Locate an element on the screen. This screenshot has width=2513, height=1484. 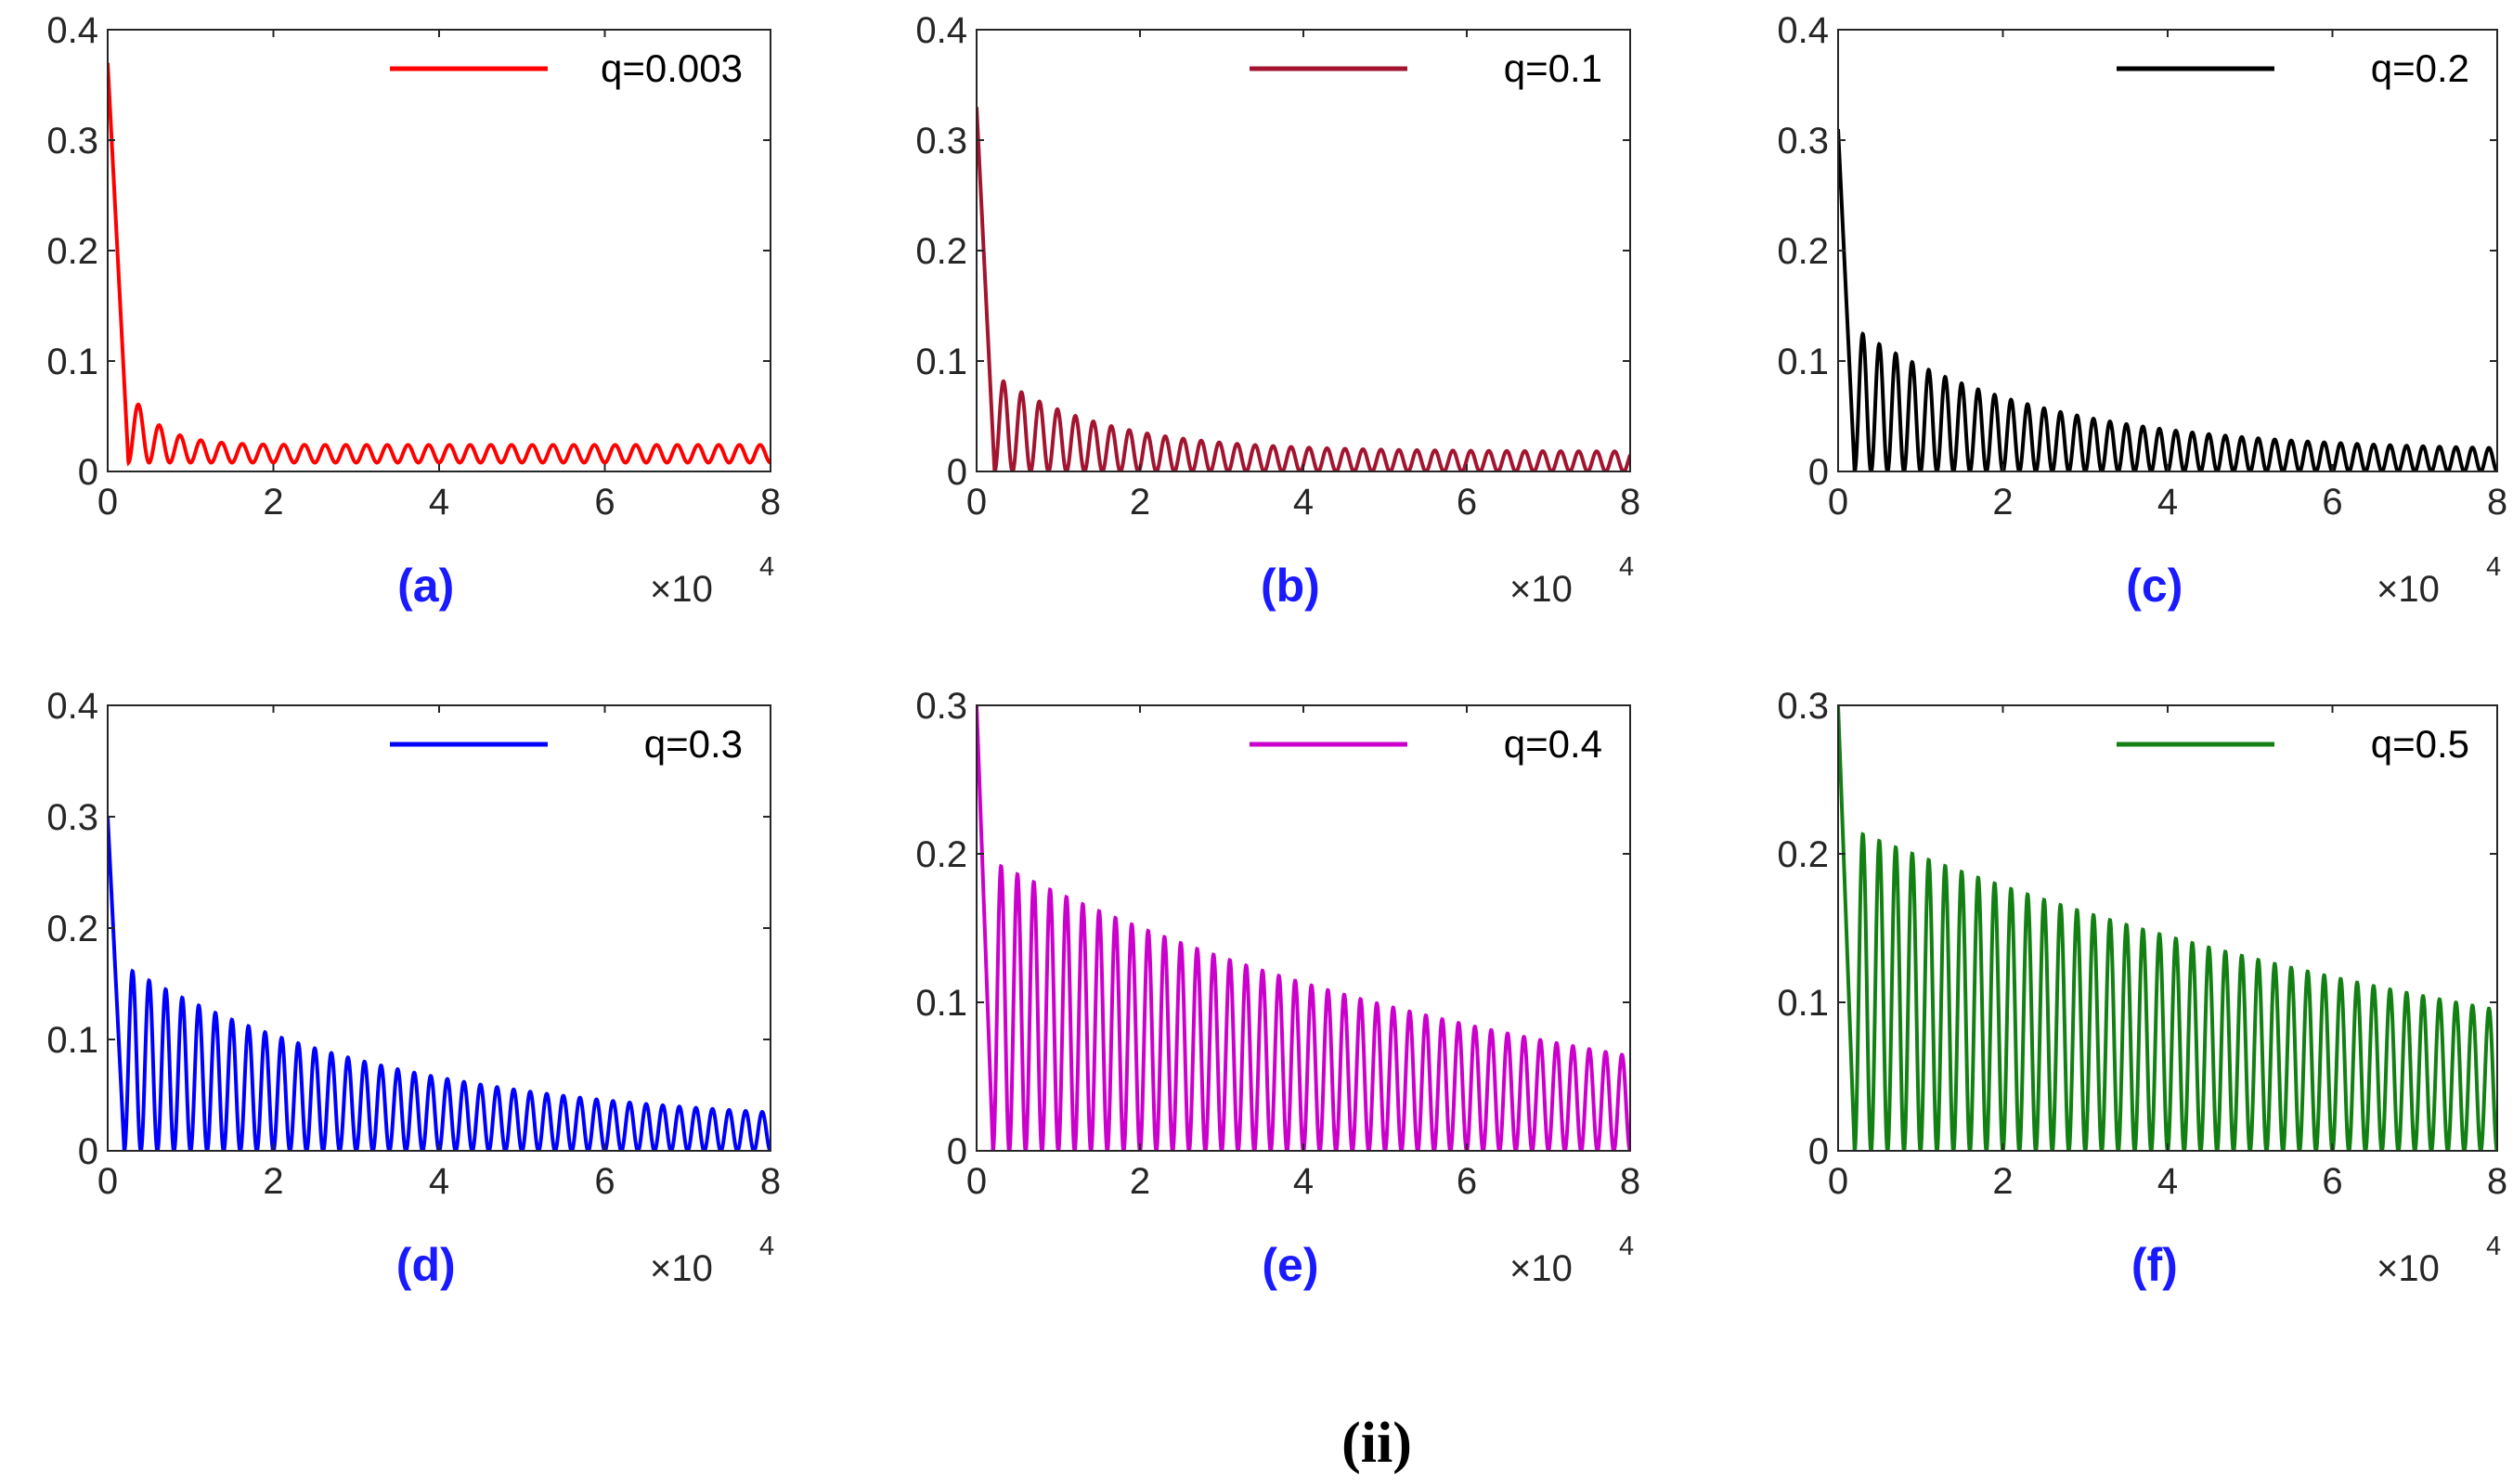
panel-1: 0 2 4 6 8 0 0.1 0.2 0.3 0.4 q=0.003 (a) ×10 4 is located at coordinates (413, 311).